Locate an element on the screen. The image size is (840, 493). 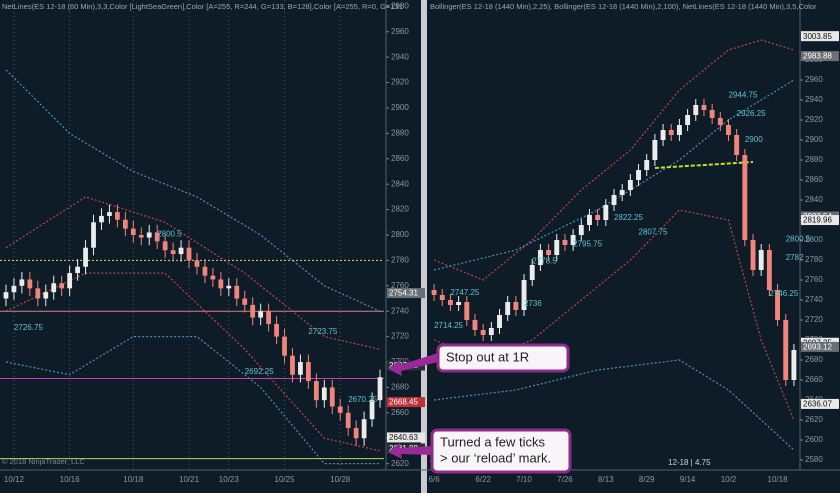
price-annotation: 2747.25 is located at coordinates (464, 292).